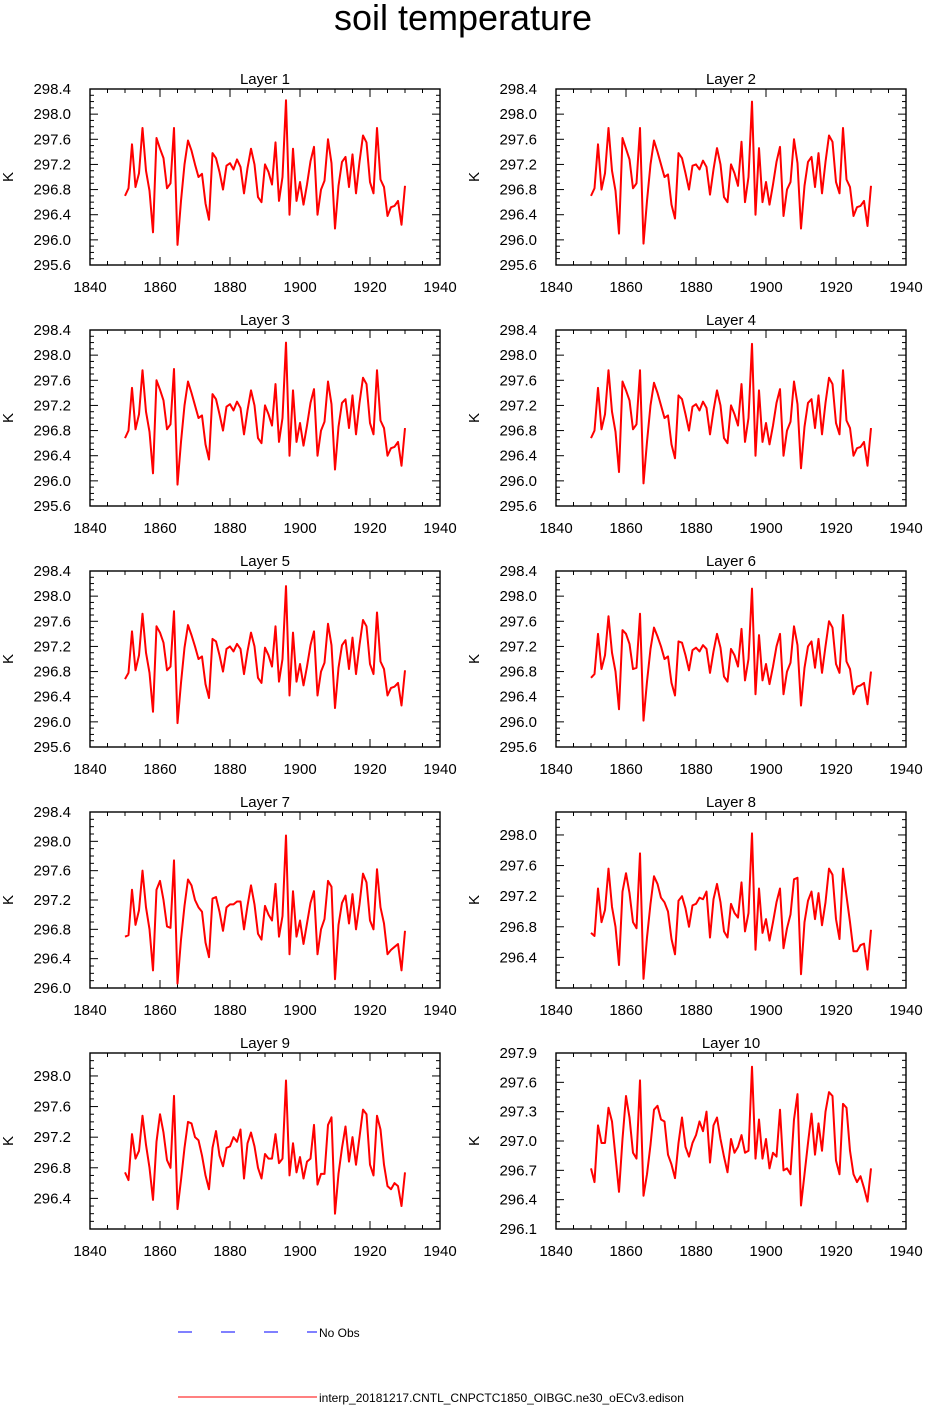  I want to click on panel-title: Layer 4, so click(731, 320).